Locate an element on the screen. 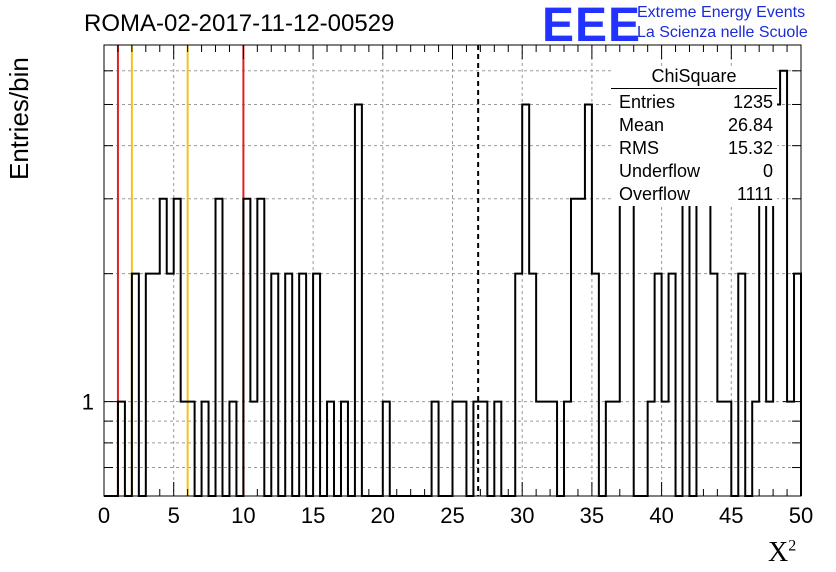 This screenshot has width=836, height=572. stats-value: 1235 is located at coordinates (752, 102).